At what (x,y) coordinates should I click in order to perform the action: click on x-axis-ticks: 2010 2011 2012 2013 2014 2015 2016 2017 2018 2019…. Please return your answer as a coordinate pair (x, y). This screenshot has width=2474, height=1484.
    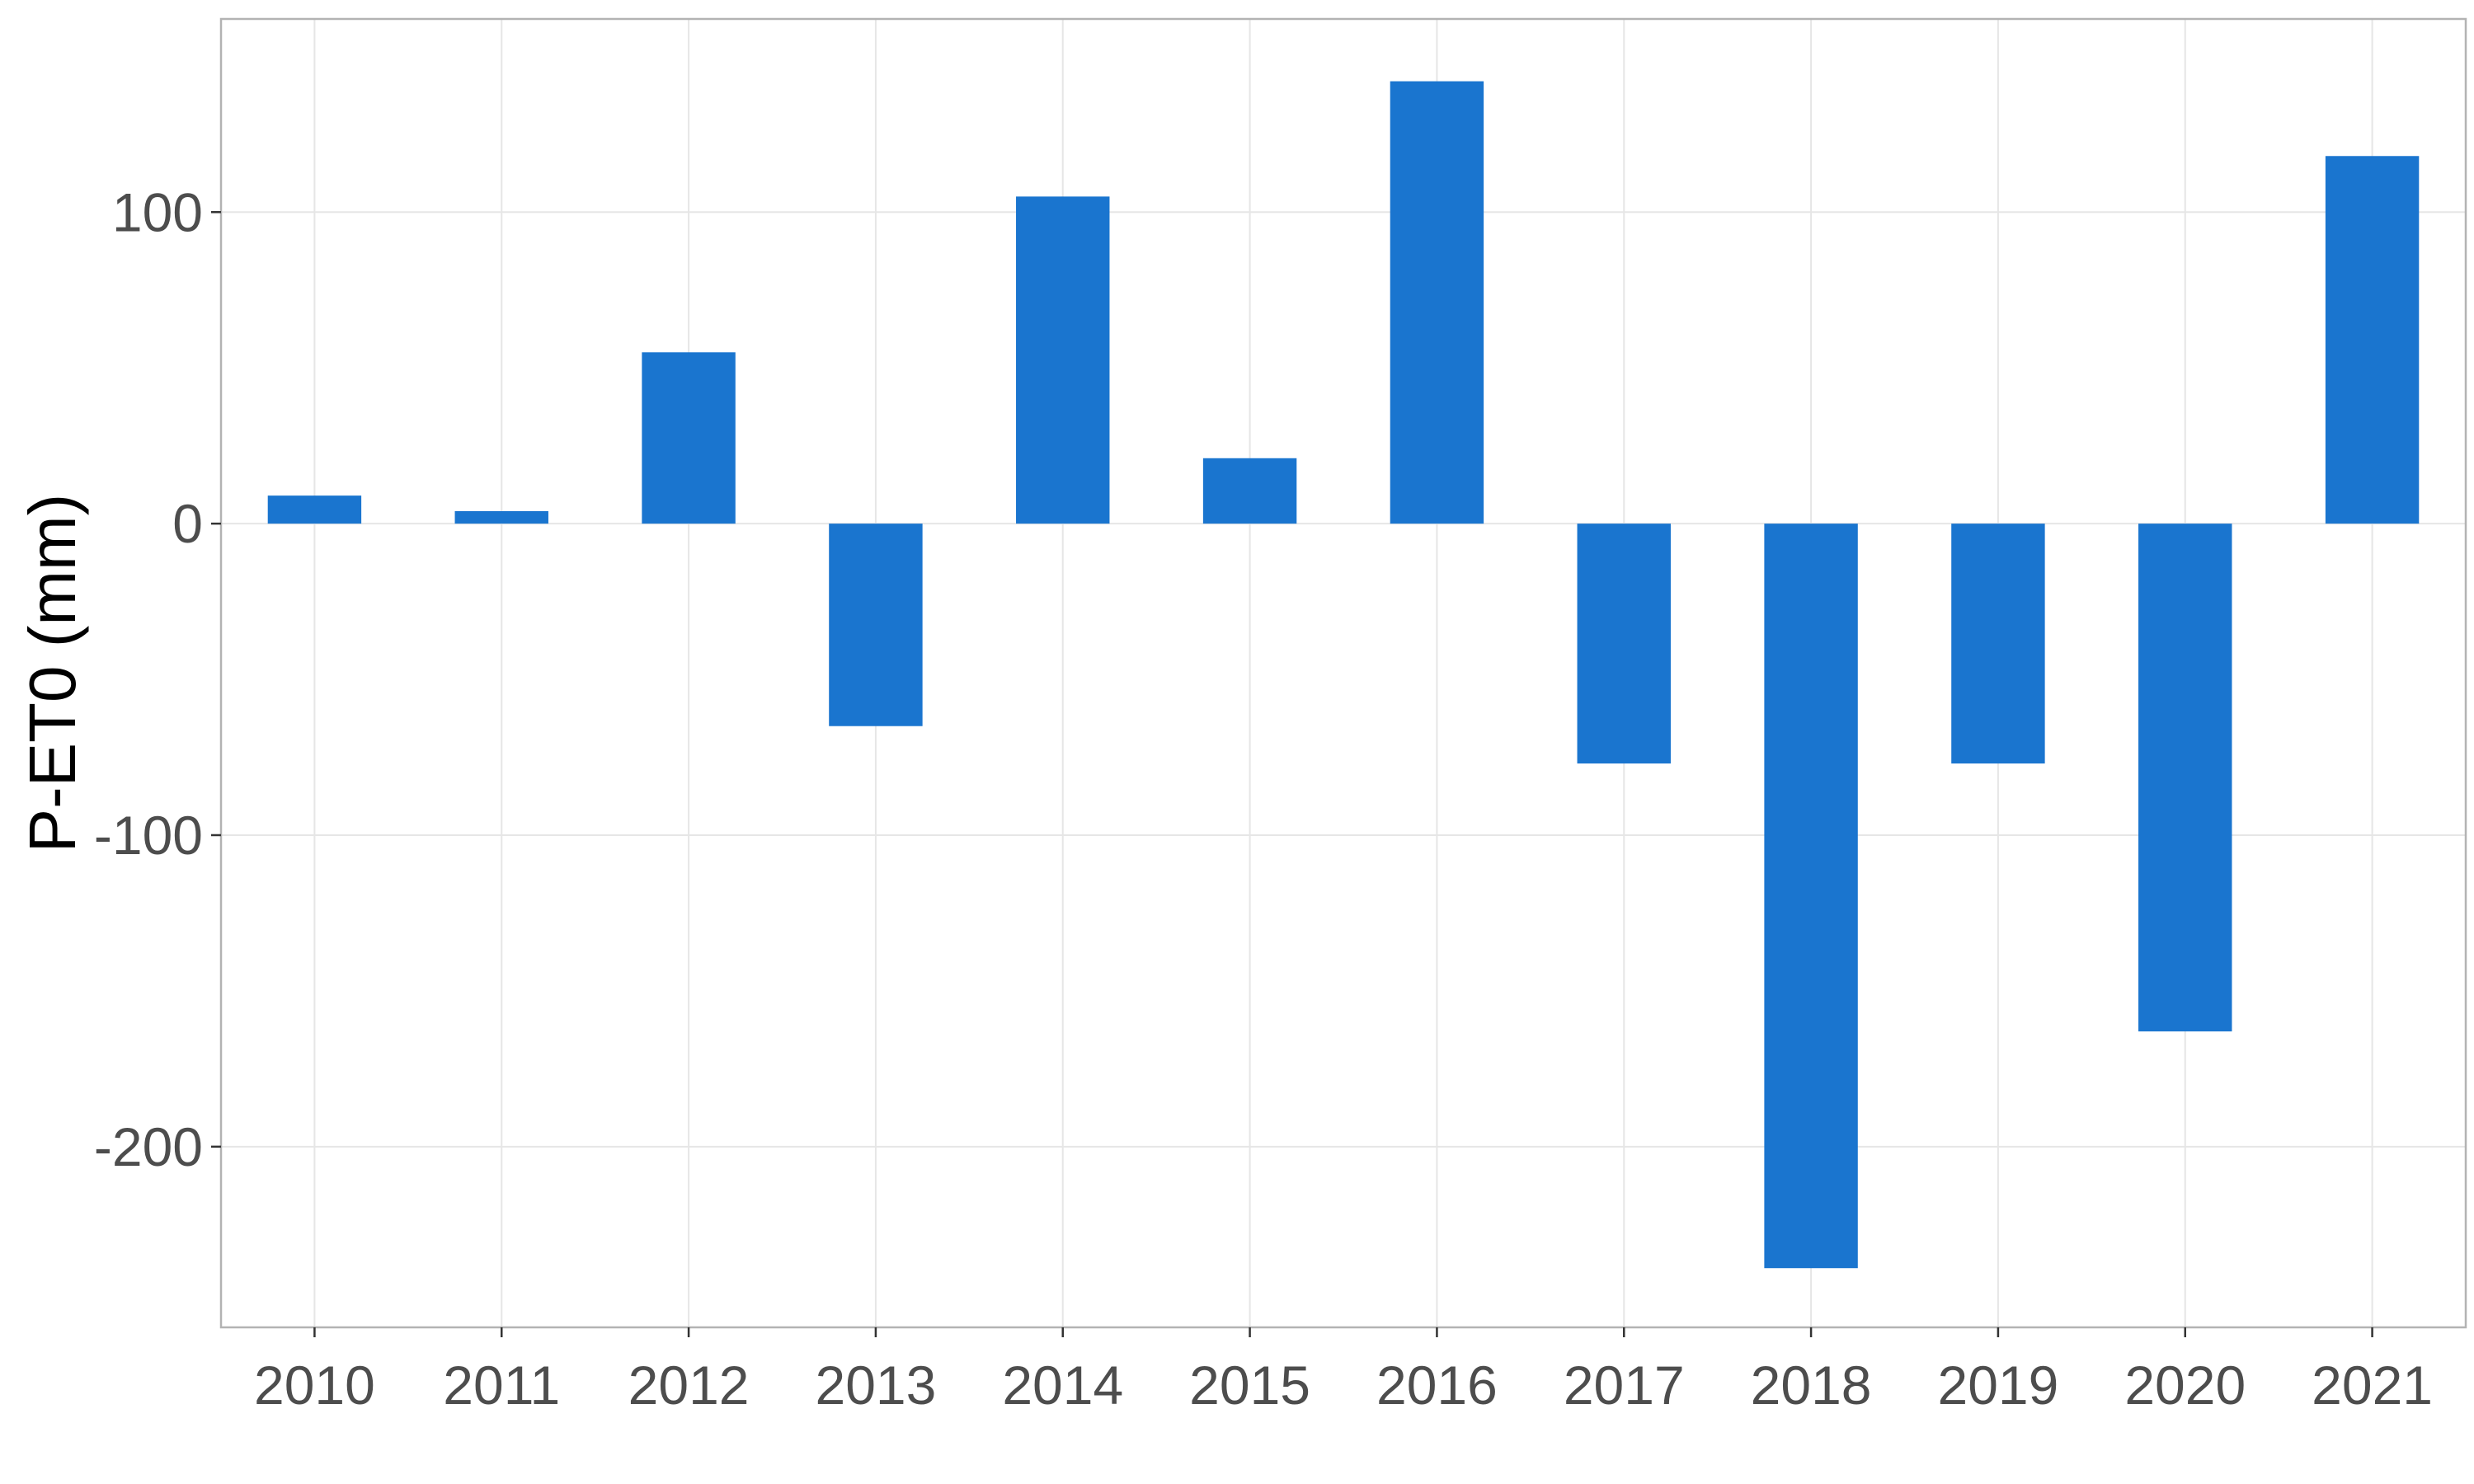
    Looking at the image, I should click on (1343, 1371).